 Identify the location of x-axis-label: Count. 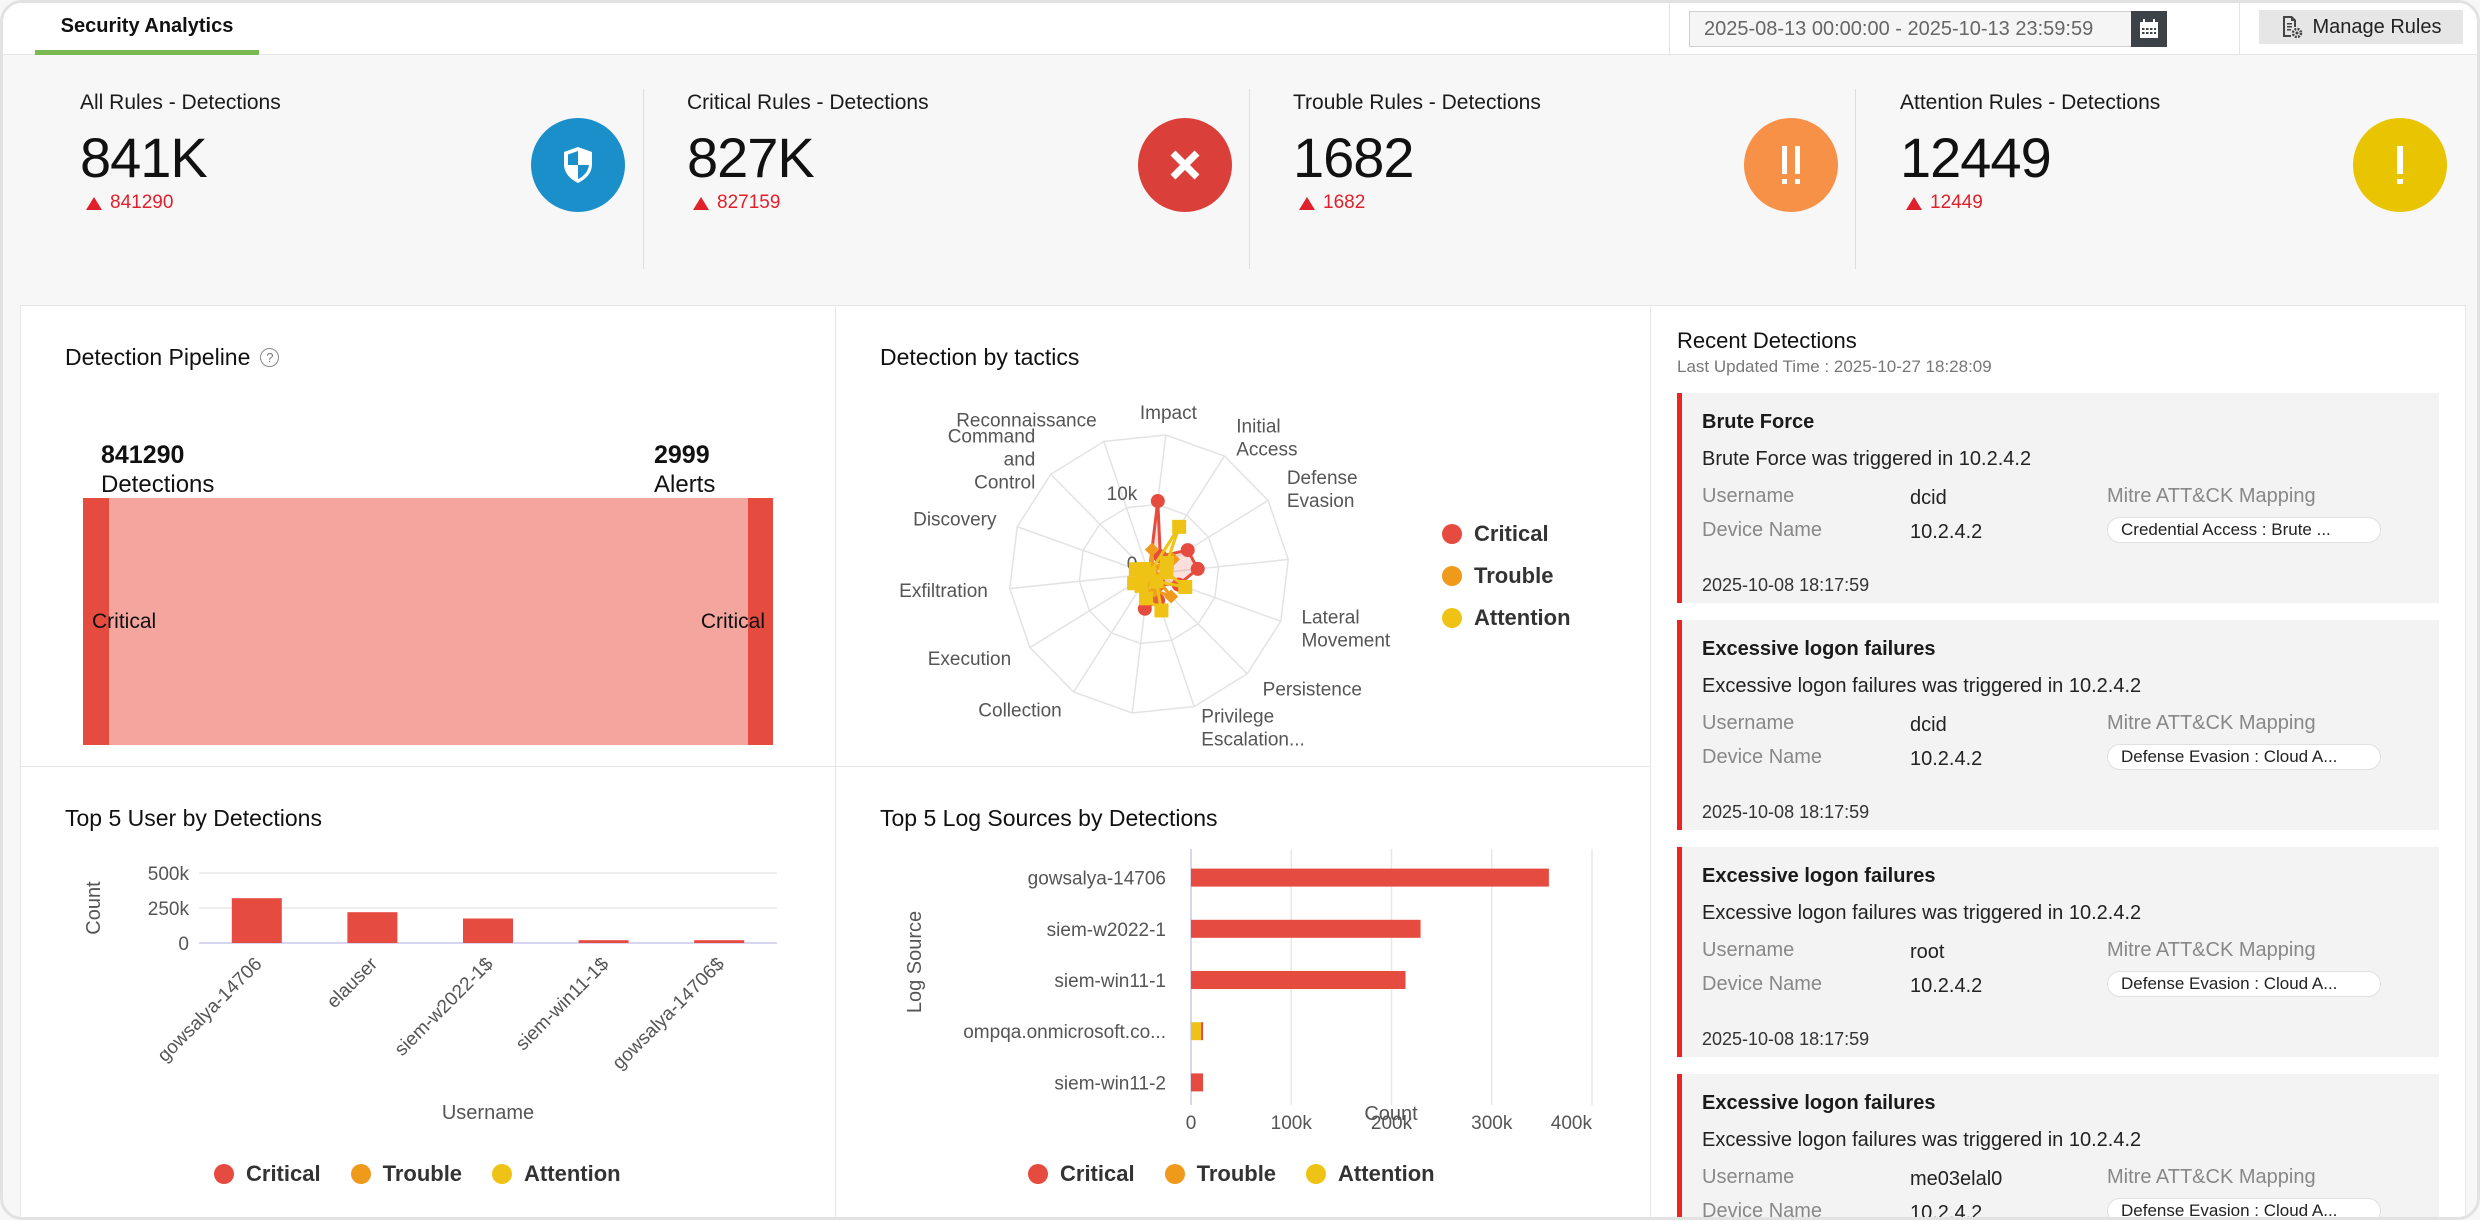
(1391, 1114).